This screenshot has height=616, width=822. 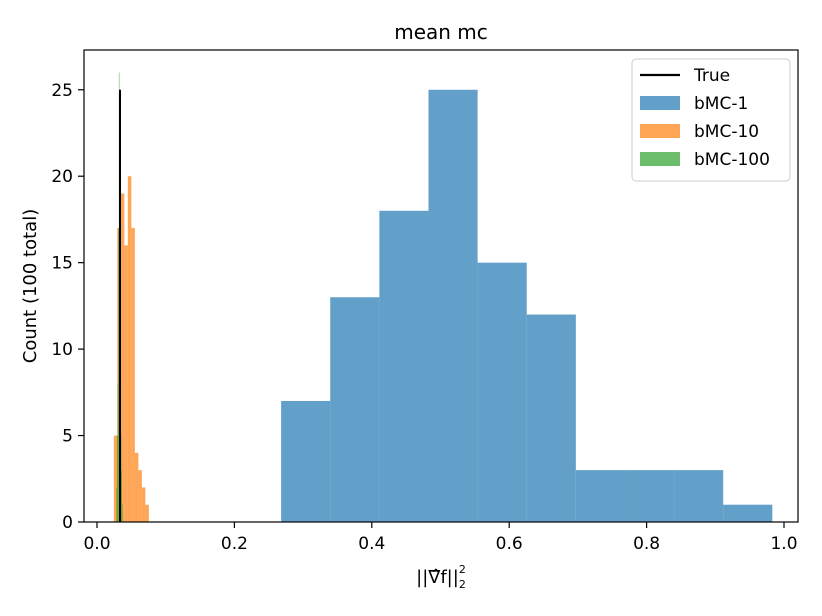 What do you see at coordinates (462, 569) in the screenshot?
I see `x-axis-label-sup: 2` at bounding box center [462, 569].